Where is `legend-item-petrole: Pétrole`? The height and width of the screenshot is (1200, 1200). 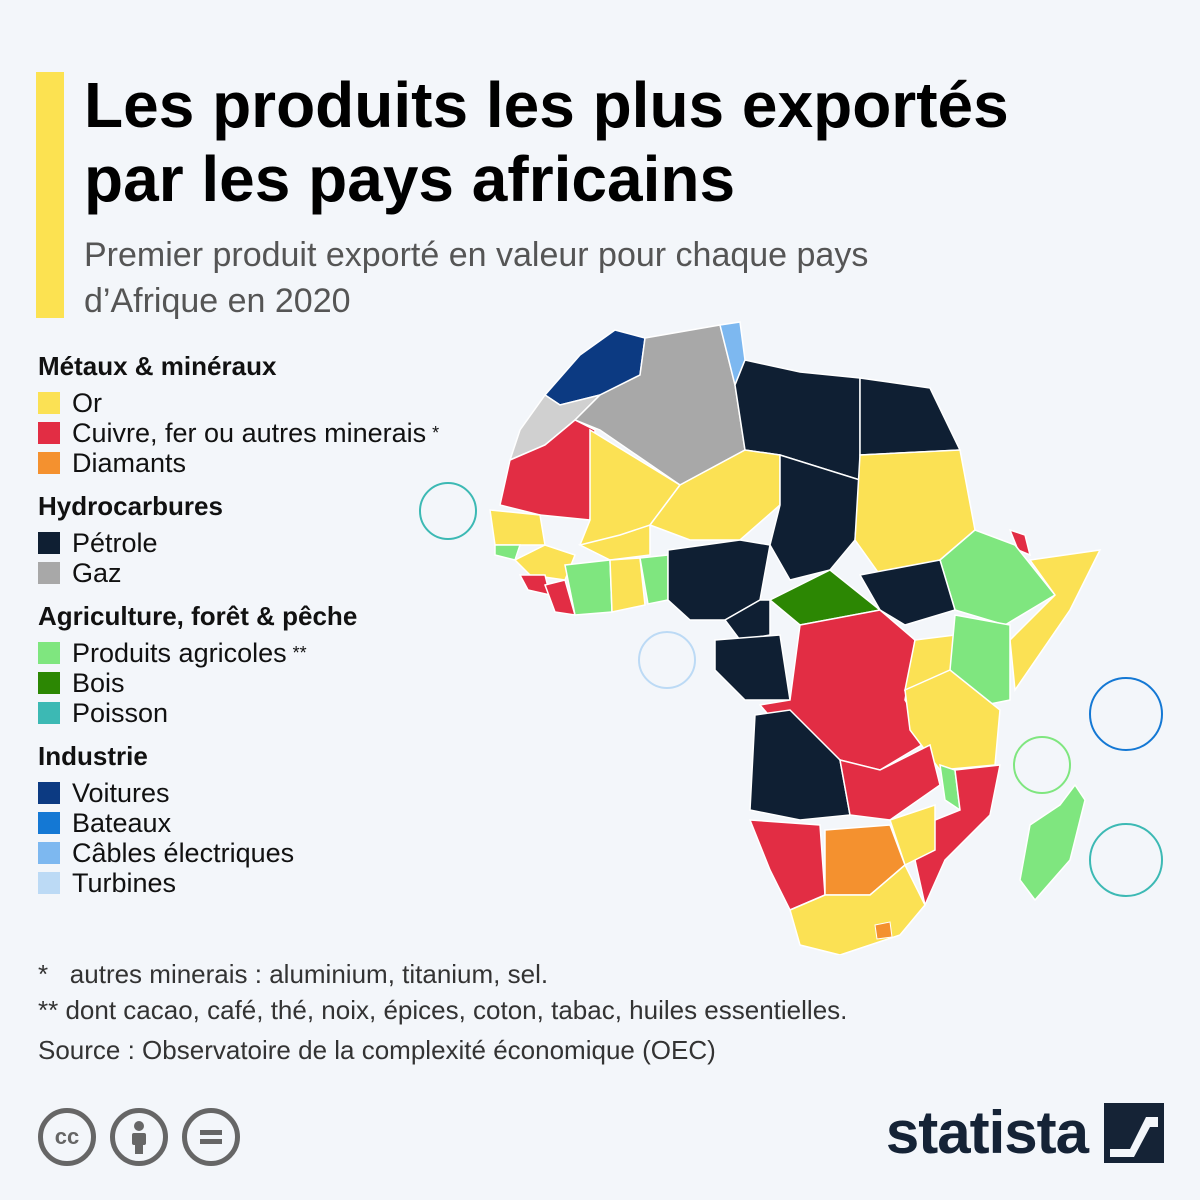 legend-item-petrole: Pétrole is located at coordinates (273, 543).